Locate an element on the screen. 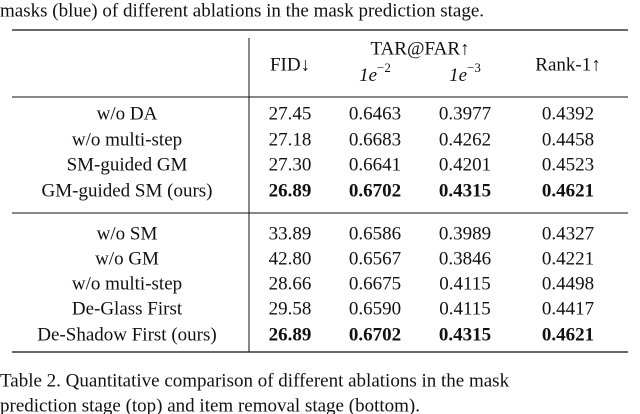 This screenshot has width=640, height=414. cell-value: 0.6675 is located at coordinates (375, 283).